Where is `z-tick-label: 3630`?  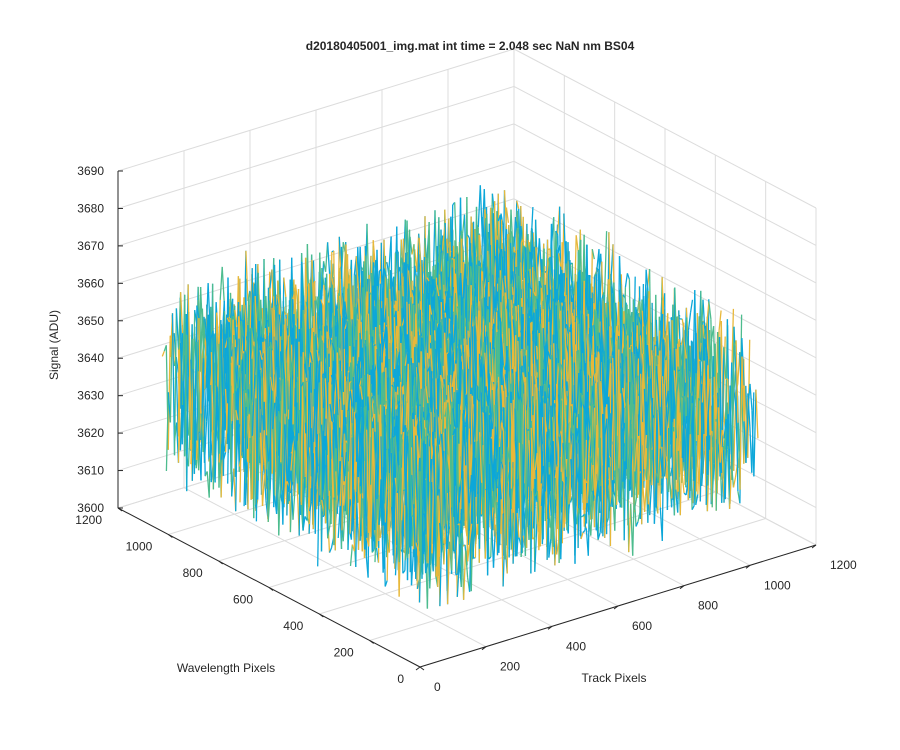 z-tick-label: 3630 is located at coordinates (90, 396).